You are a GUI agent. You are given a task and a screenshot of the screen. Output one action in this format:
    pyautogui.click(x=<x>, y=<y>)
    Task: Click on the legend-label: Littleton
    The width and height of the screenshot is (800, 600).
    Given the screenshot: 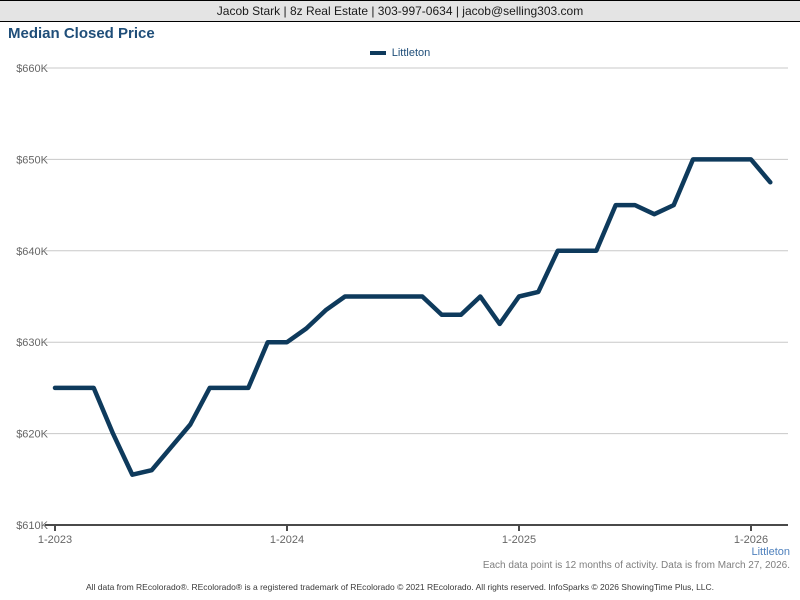 What is the action you would take?
    pyautogui.click(x=411, y=53)
    